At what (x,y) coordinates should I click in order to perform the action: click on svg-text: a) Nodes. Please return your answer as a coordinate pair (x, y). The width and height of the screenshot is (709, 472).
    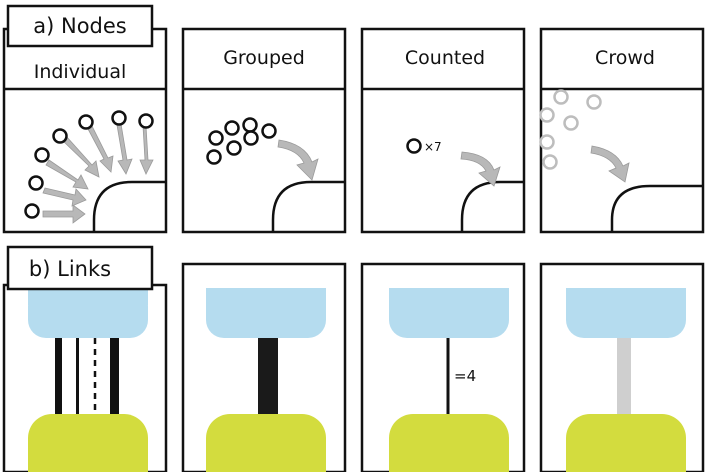
    Looking at the image, I should click on (80, 26).